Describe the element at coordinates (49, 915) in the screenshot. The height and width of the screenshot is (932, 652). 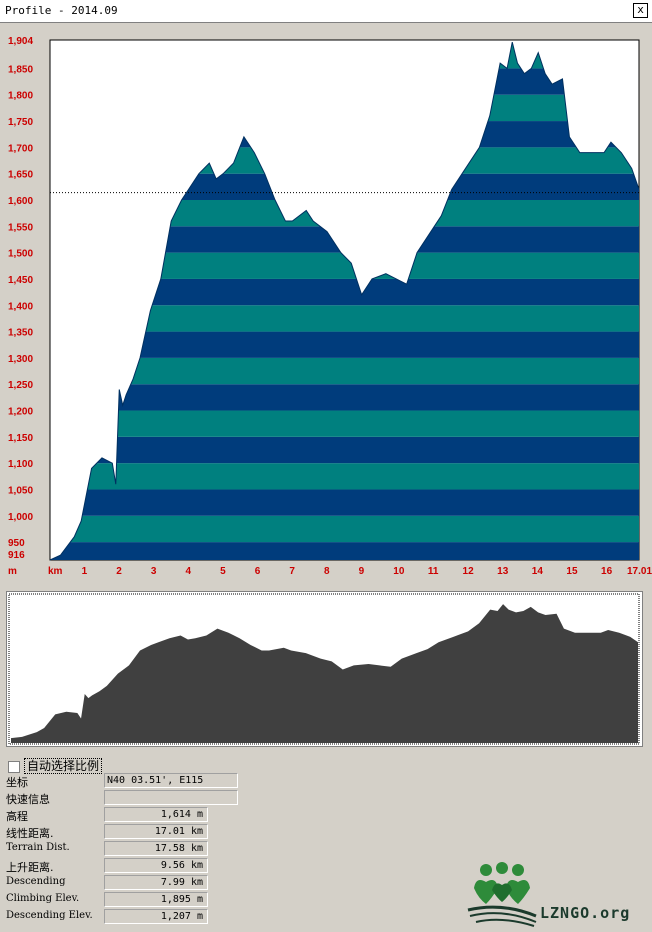
I see `descelev-label: Descending Elev.` at that location.